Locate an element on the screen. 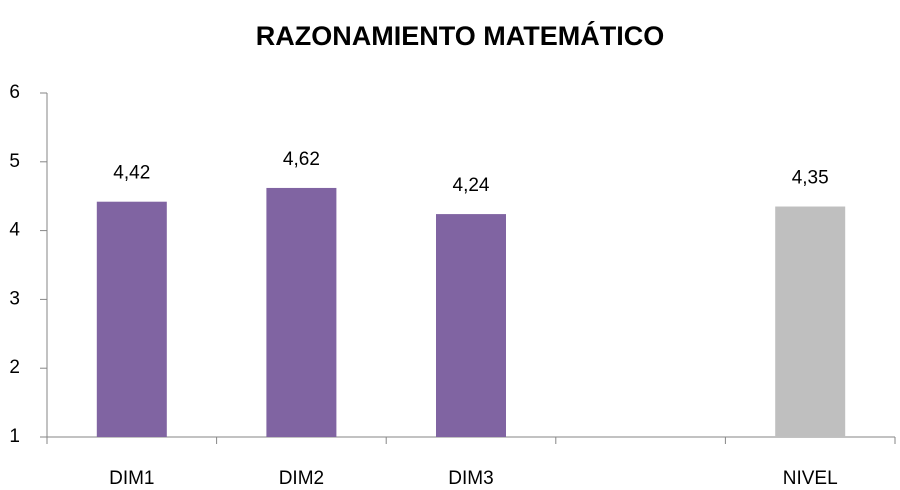 This screenshot has width=900, height=490. data-label: 4,35 is located at coordinates (810, 178).